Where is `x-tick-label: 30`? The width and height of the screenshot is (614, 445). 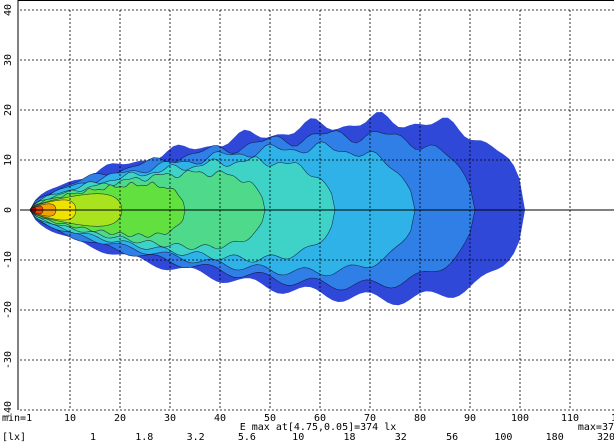
x-tick-label: 30 is located at coordinates (170, 418).